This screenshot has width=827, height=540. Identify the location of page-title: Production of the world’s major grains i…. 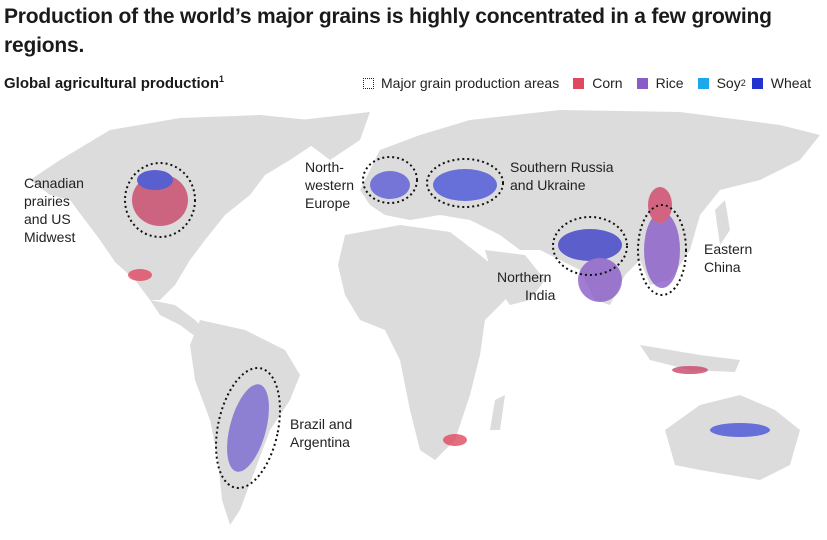
(388, 31).